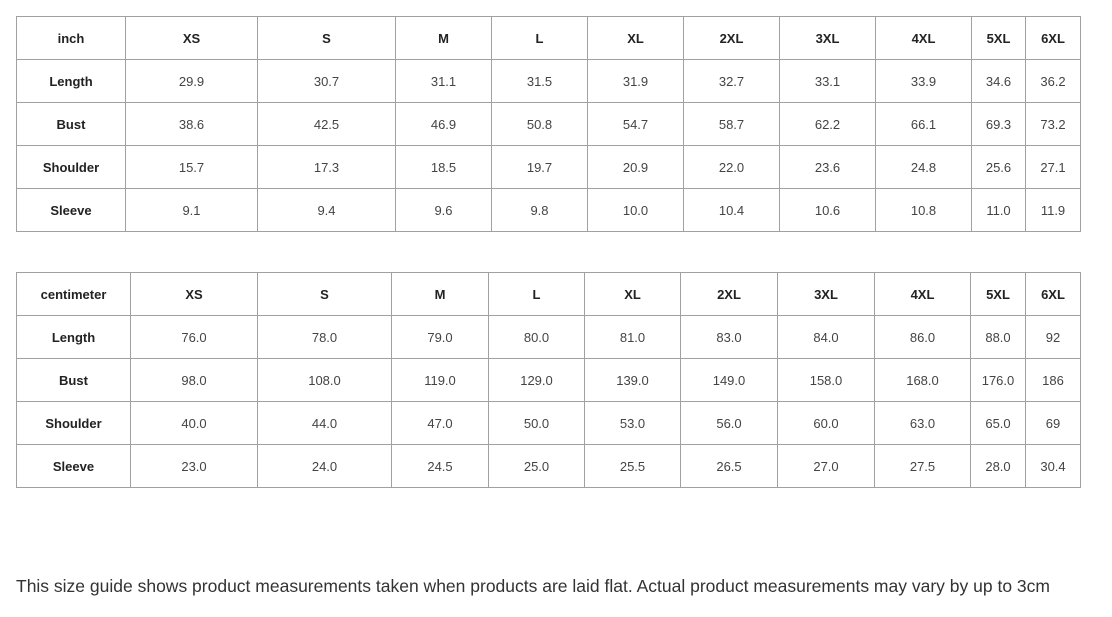 Image resolution: width=1112 pixels, height=617 pixels. I want to click on value-cell: 42.5, so click(326, 124).